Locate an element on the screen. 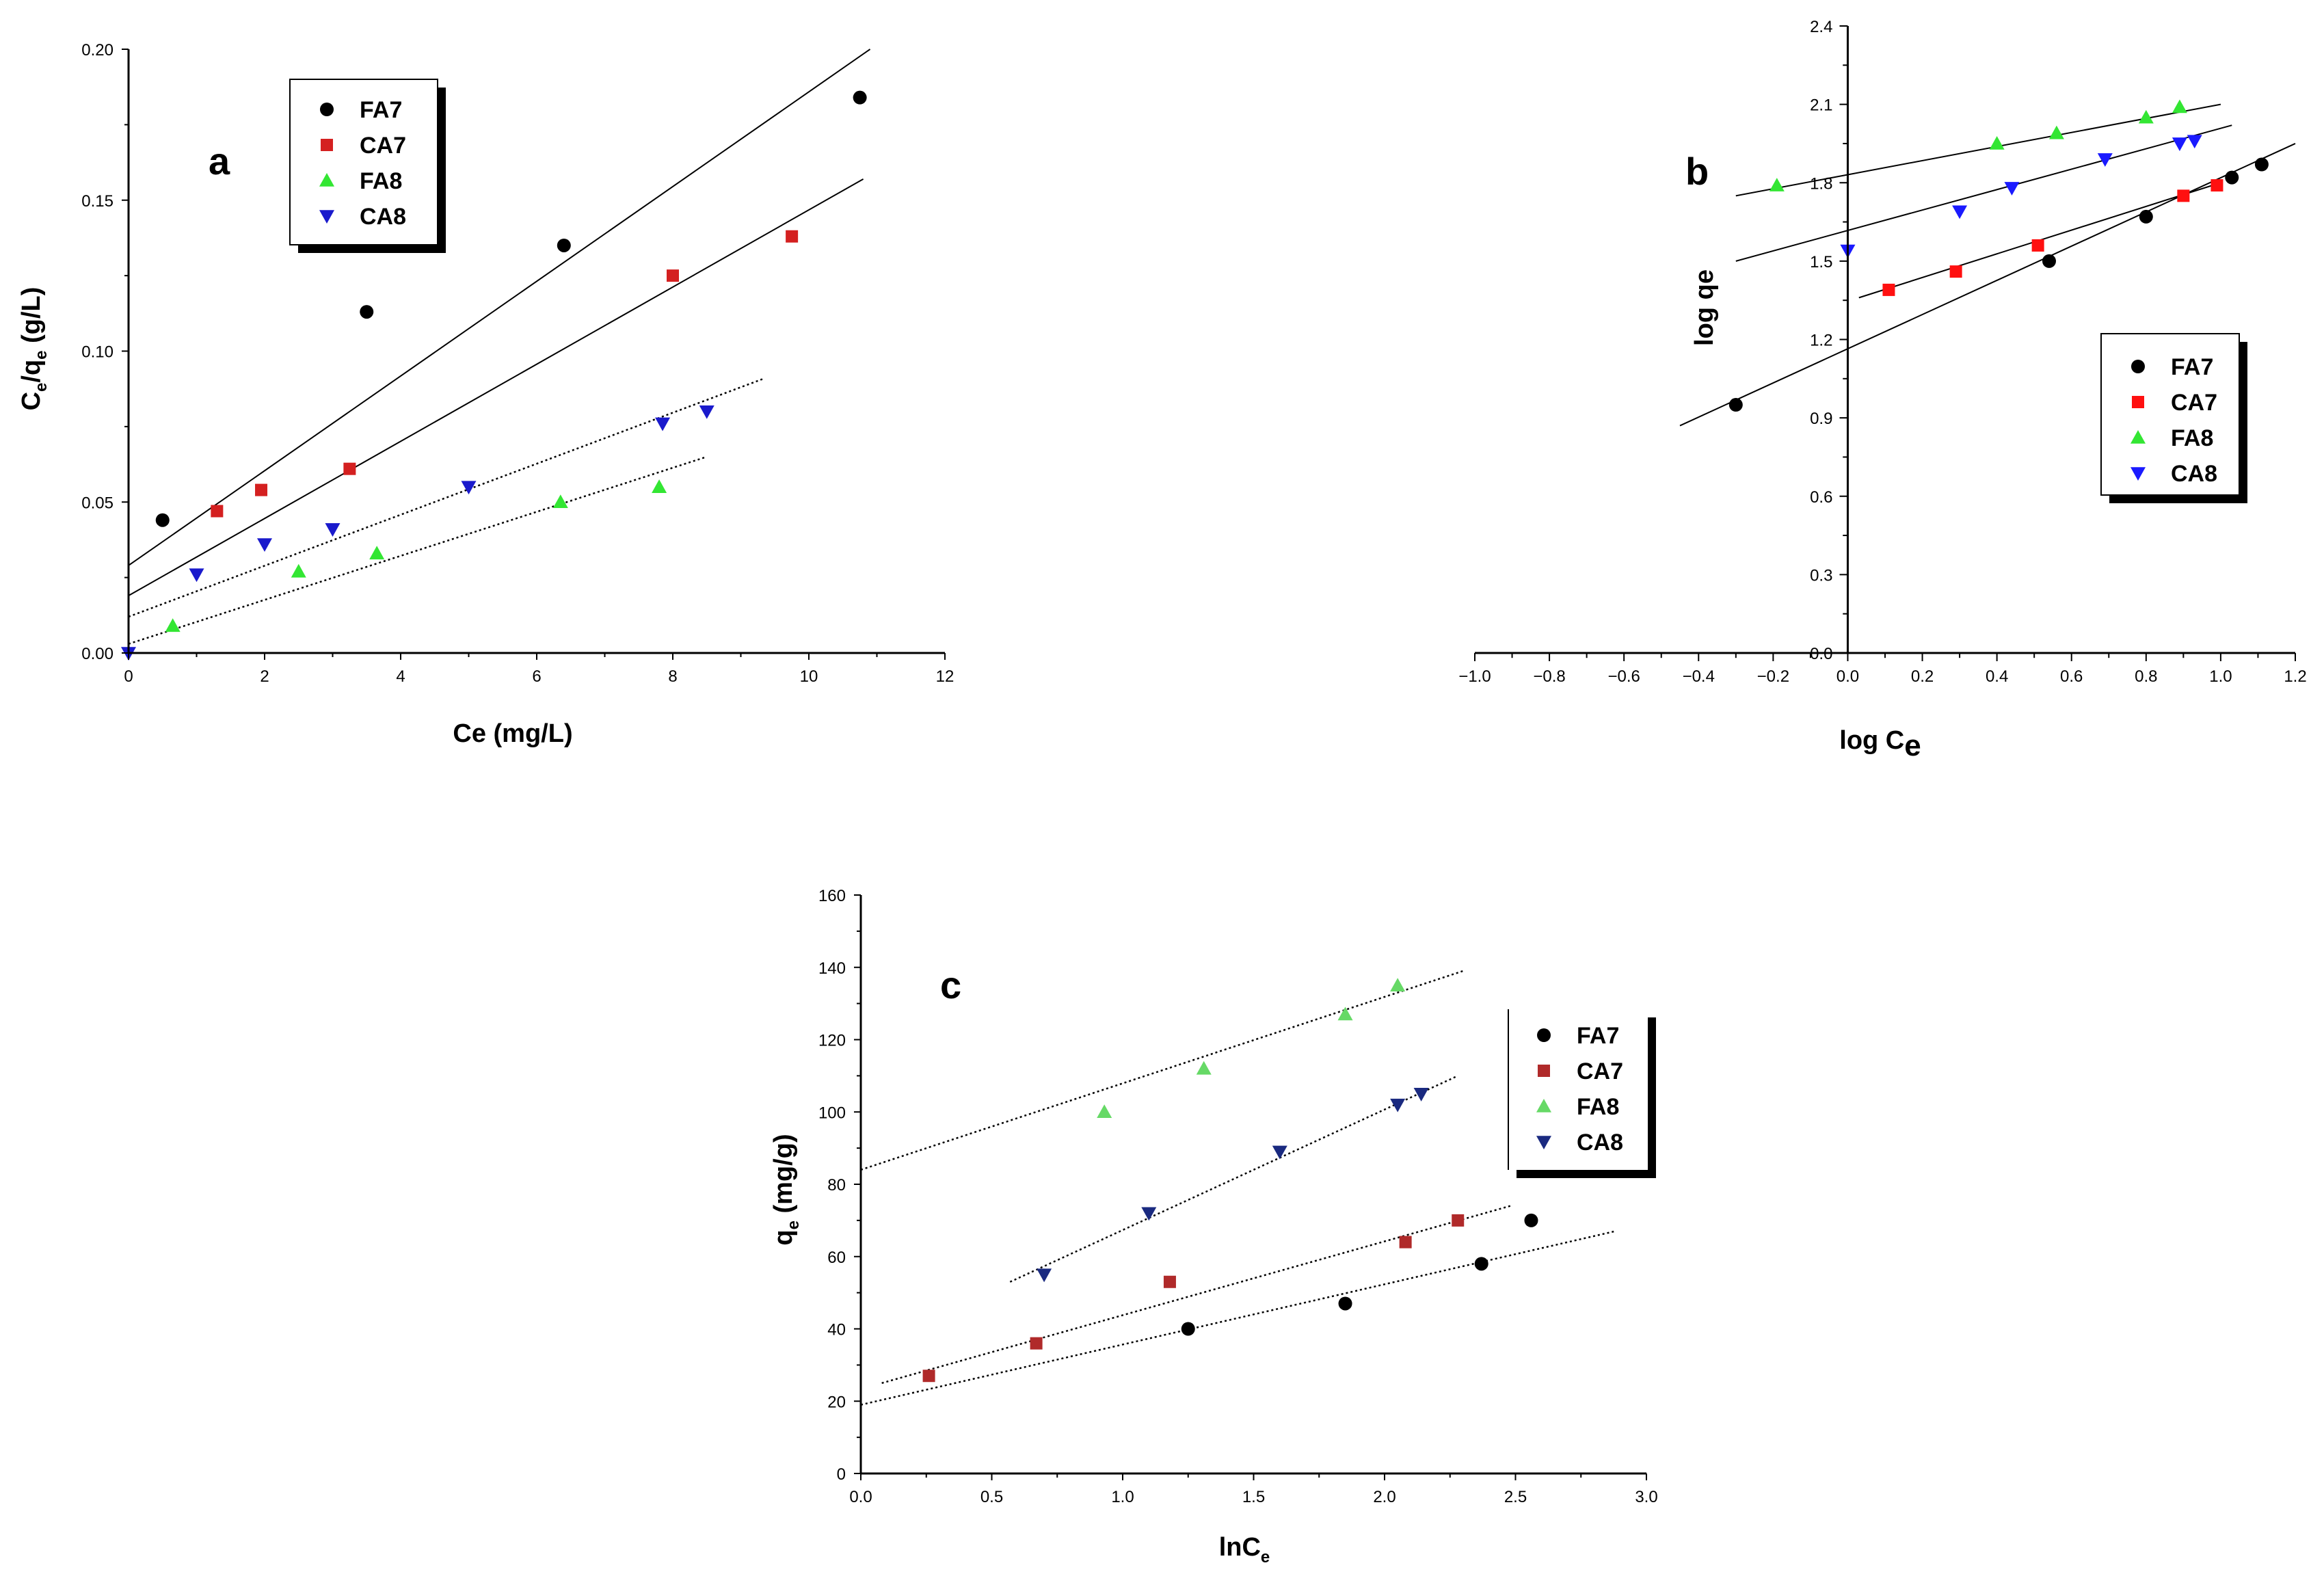  panel-b-y-tick-label: 1.8 is located at coordinates (1821, 183).